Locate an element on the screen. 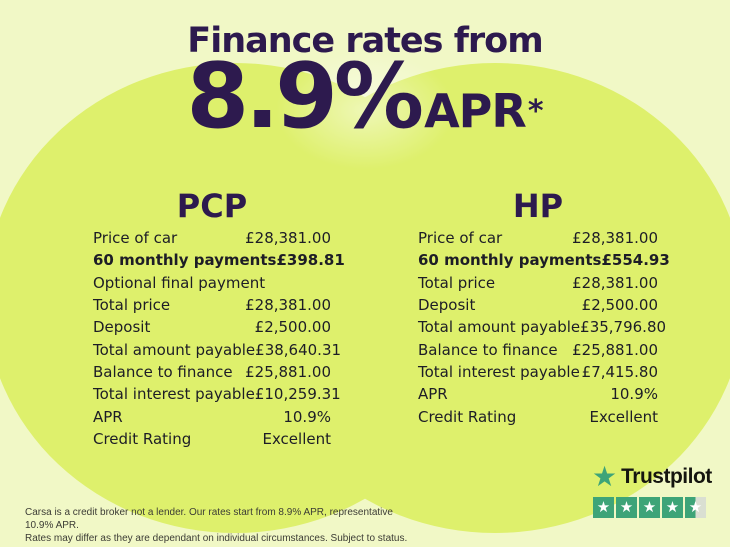  table-row: Optional final payment is located at coordinates (212, 283).